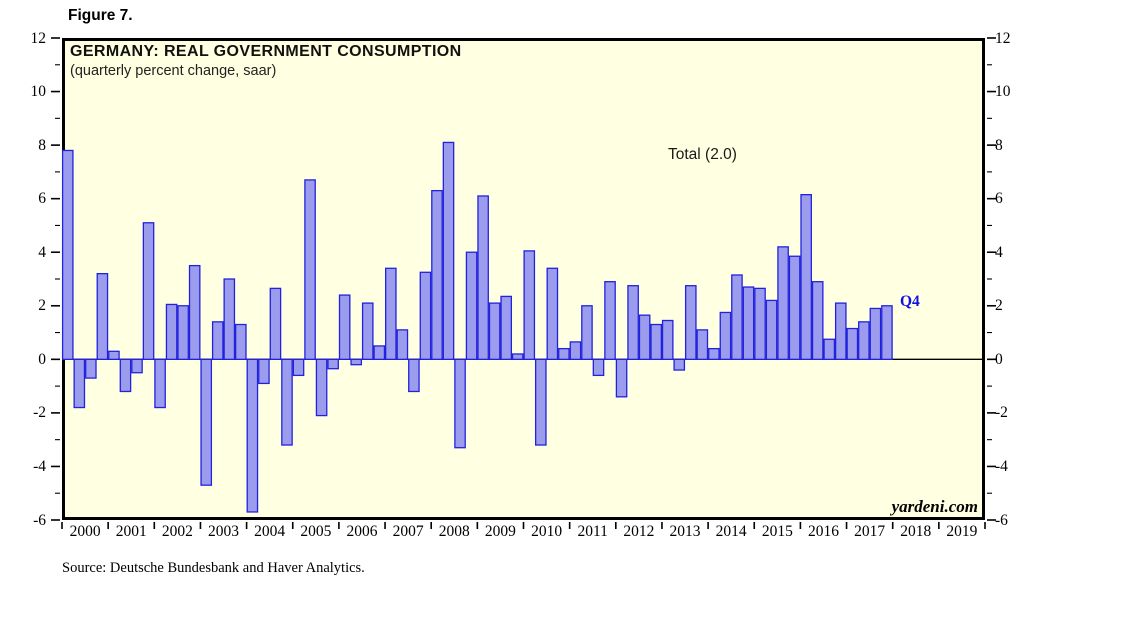  What do you see at coordinates (39, 413) in the screenshot?
I see `y-axis-label-left: -2` at bounding box center [39, 413].